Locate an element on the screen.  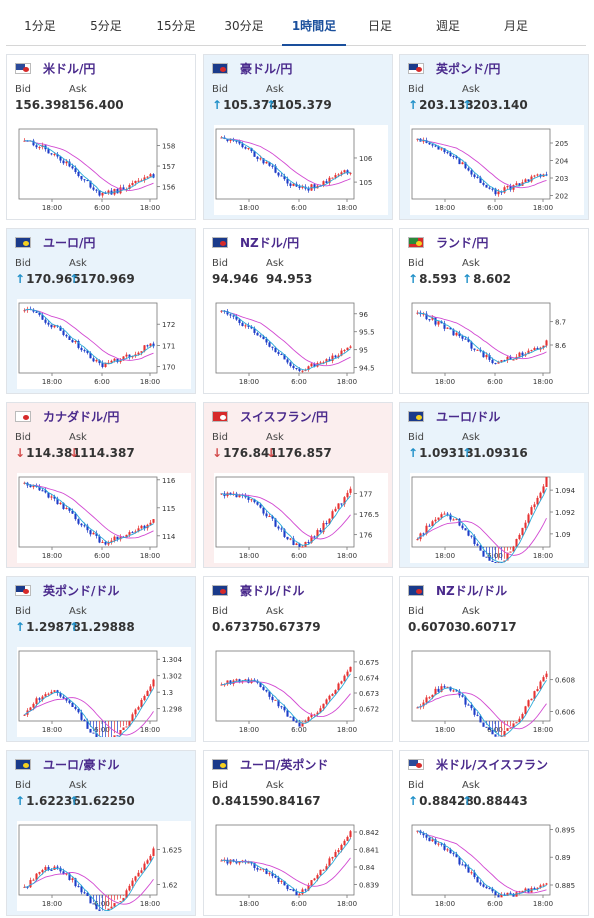
tab-4: 30分足 is located at coordinates (244, 26).